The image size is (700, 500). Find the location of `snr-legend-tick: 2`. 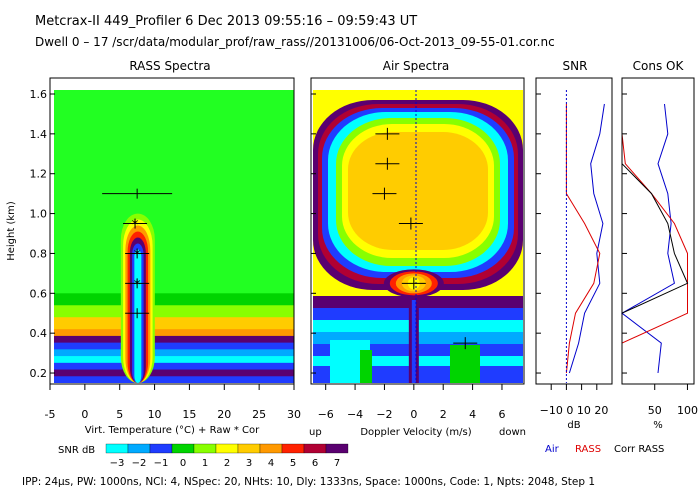

snr-legend-tick: 2 is located at coordinates (227, 463).